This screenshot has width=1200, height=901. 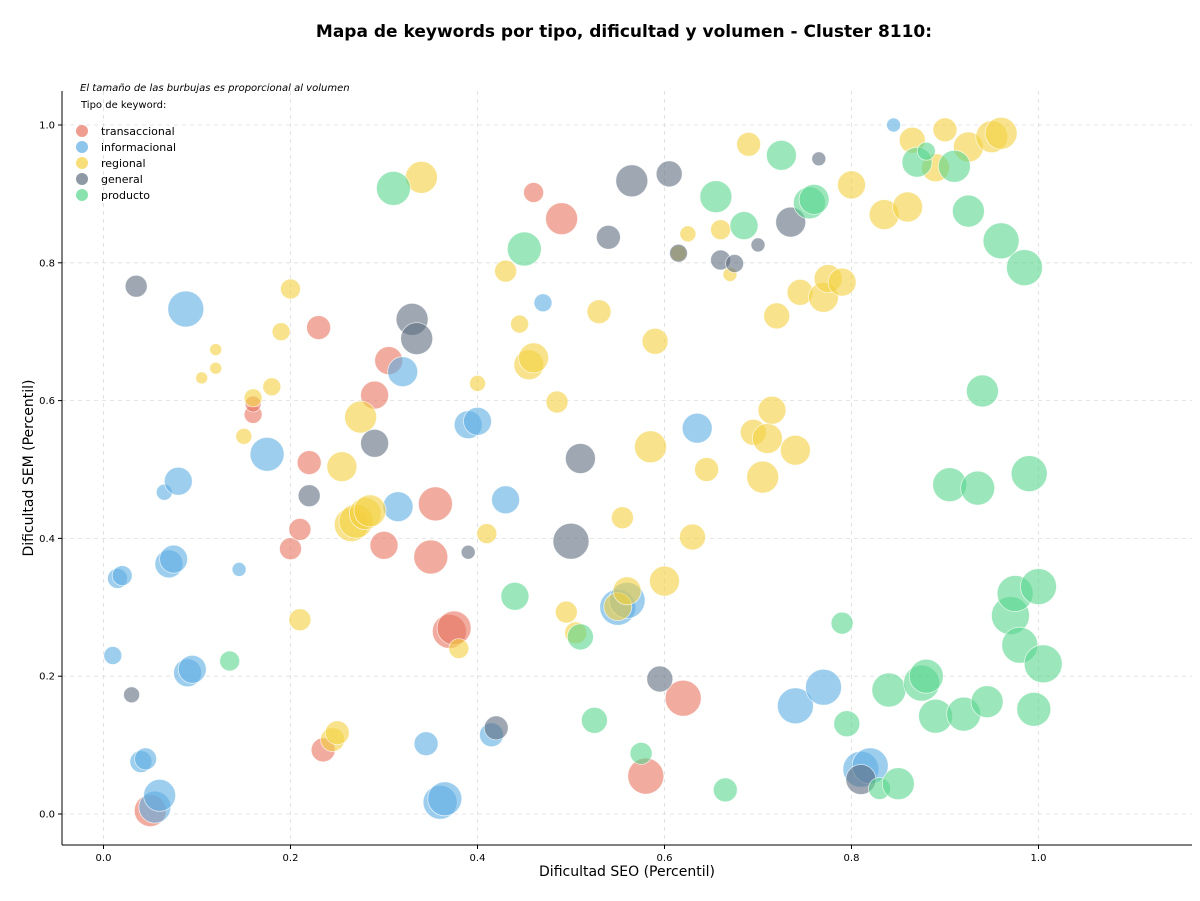 I want to click on y-tick-label-4: 0.8, so click(x=47, y=263).